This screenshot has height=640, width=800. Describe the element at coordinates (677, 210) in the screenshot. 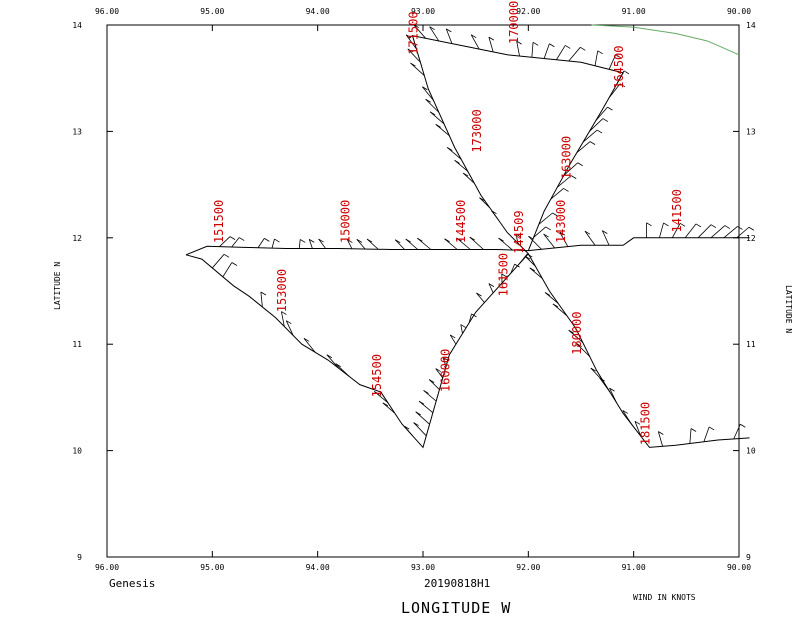

I see `time-label: 141500` at that location.